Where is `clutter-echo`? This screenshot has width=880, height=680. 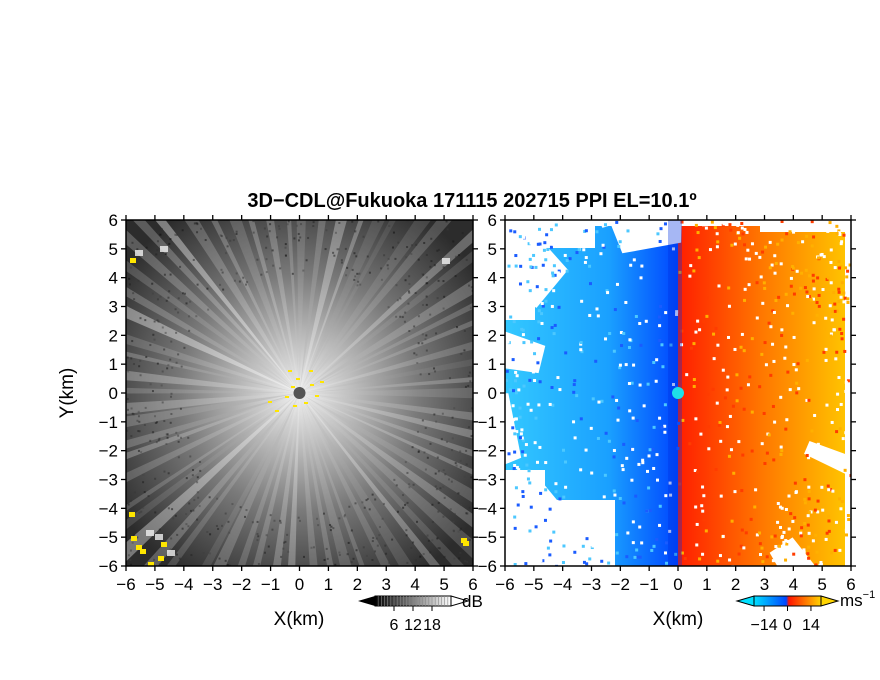
clutter-echo is located at coordinates (164, 544).